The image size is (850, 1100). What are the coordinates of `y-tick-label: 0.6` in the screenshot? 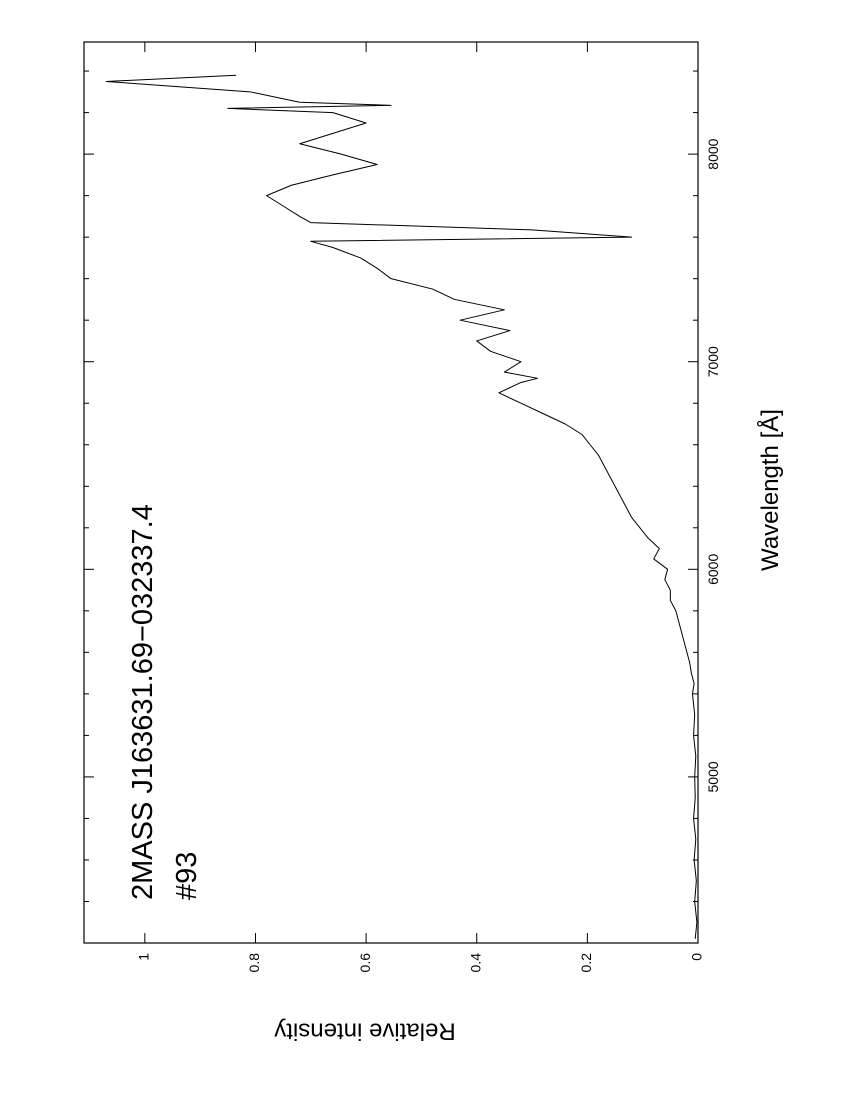 It's located at (365, 963).